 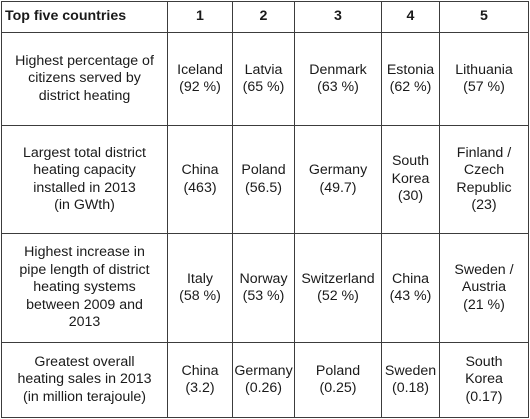 I want to click on table-cell: Switzerland (52 %), so click(x=338, y=288).